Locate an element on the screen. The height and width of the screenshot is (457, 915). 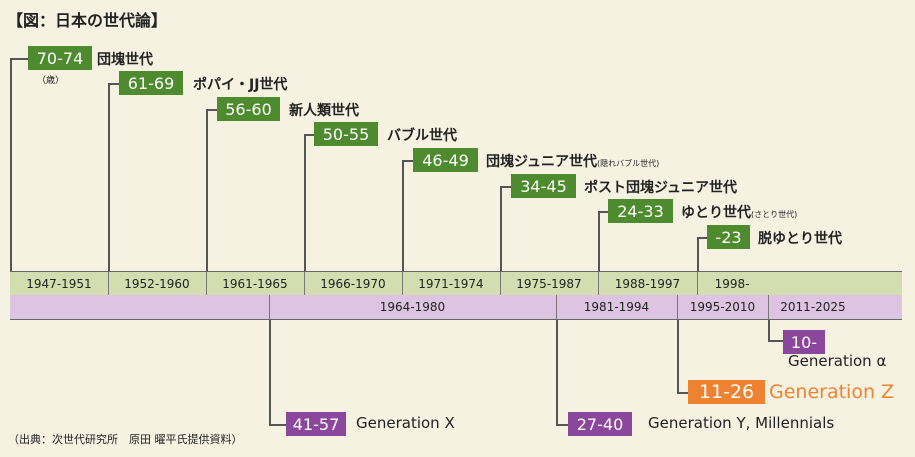
west-connector-z-h is located at coordinates (682, 393).